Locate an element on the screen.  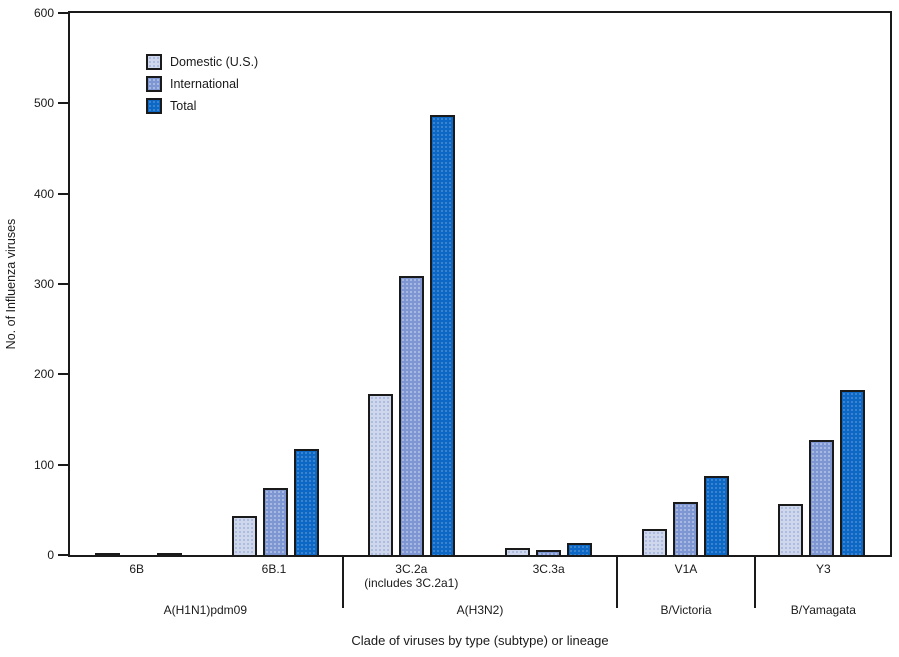
type-label-a-h3n2-: A(H3N2) is located at coordinates (480, 610).